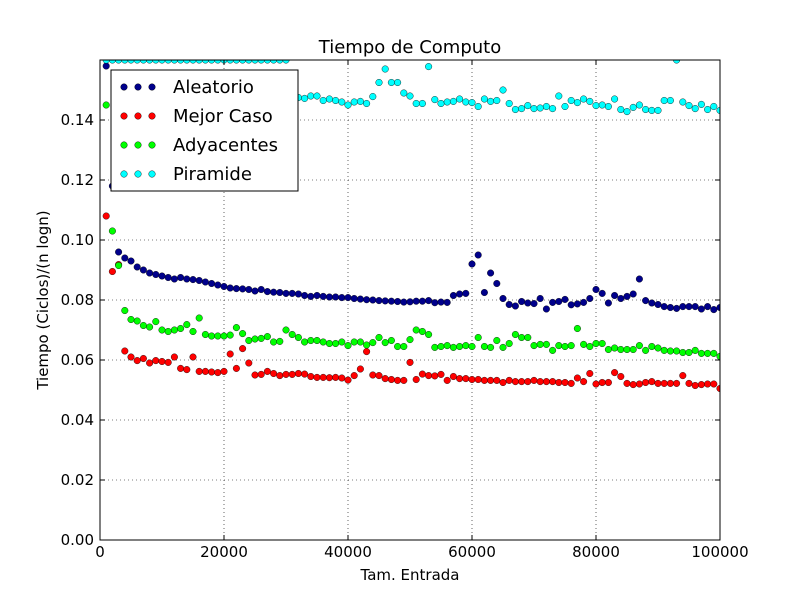 The width and height of the screenshot is (800, 600). What do you see at coordinates (196, 116) in the screenshot?
I see `legend-item: Mejor Caso` at bounding box center [196, 116].